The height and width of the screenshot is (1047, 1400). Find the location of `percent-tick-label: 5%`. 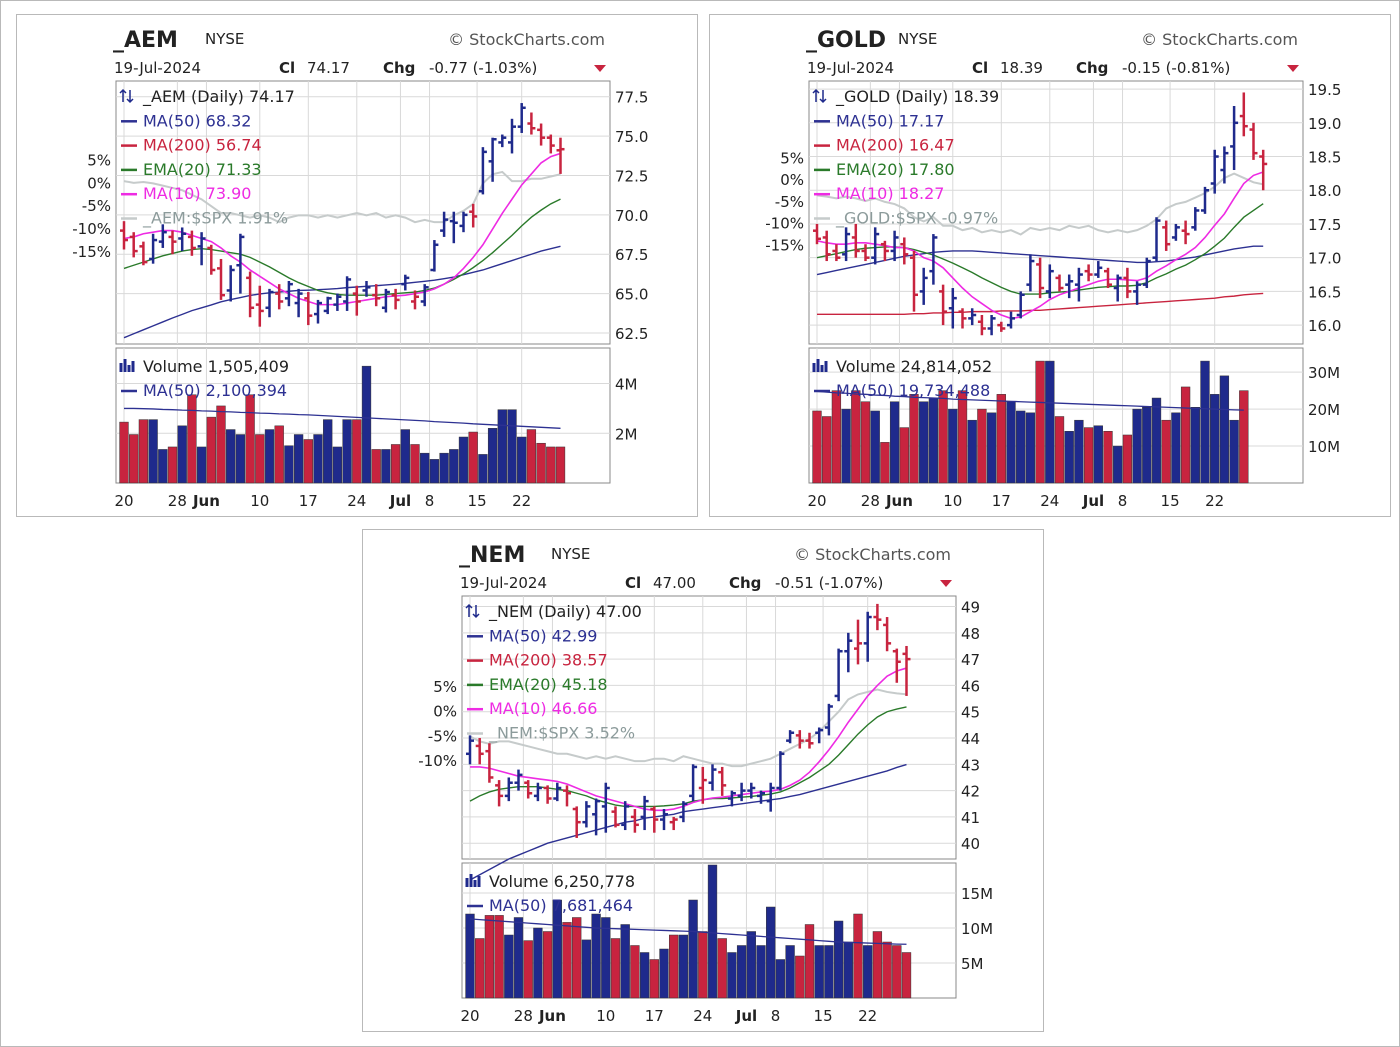

percent-tick-label: 5% is located at coordinates (445, 687).